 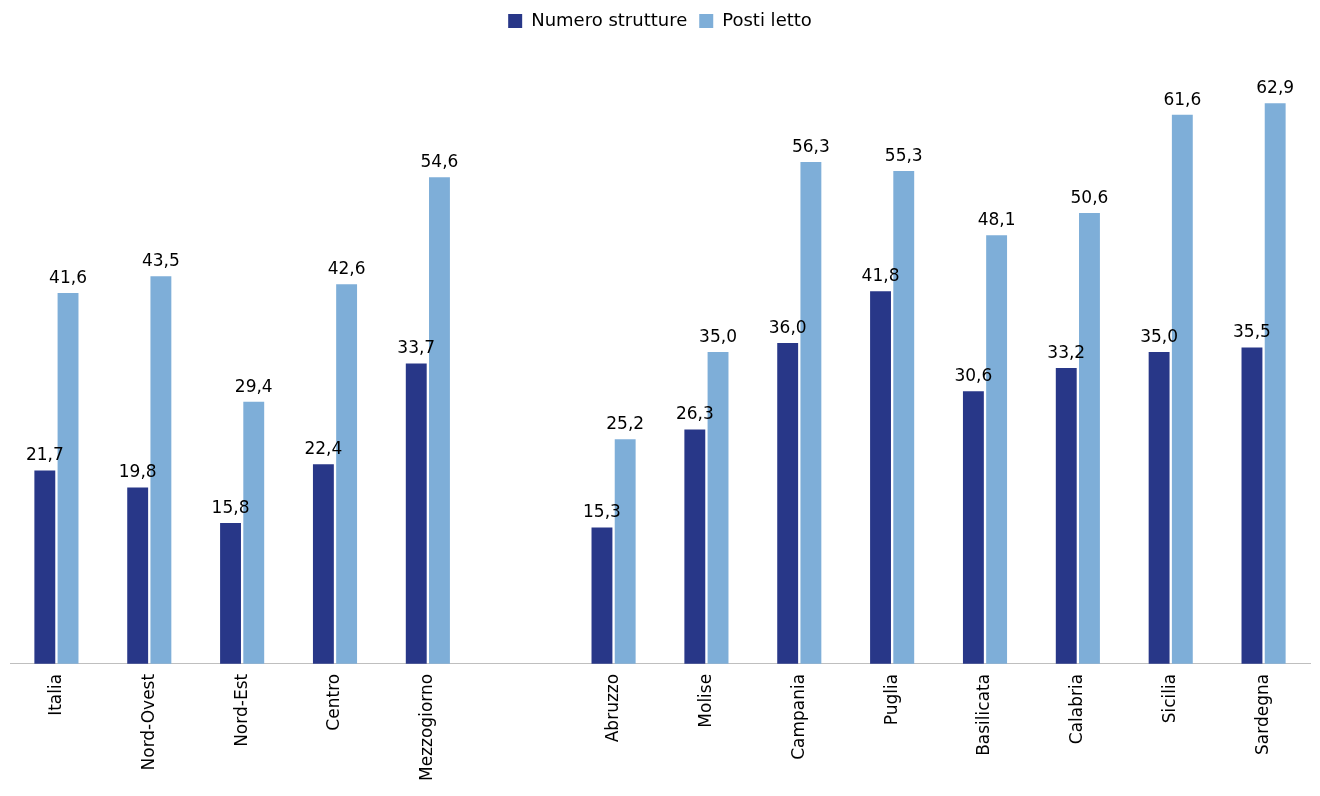 I want to click on data-label: 42,6, so click(x=346, y=268).